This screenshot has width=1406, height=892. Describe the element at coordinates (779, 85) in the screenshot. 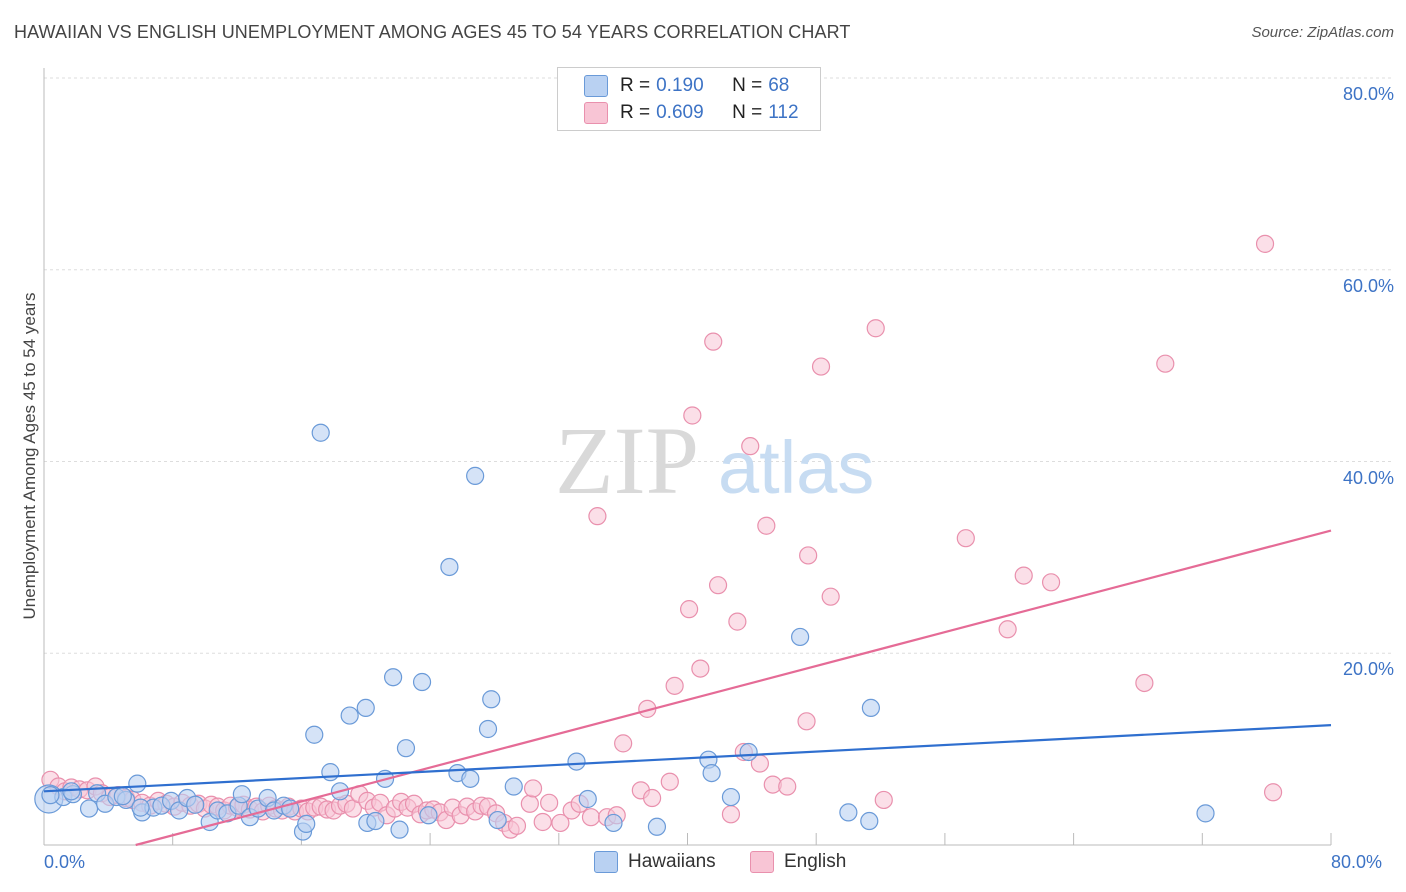

I see `n-value: 68` at that location.